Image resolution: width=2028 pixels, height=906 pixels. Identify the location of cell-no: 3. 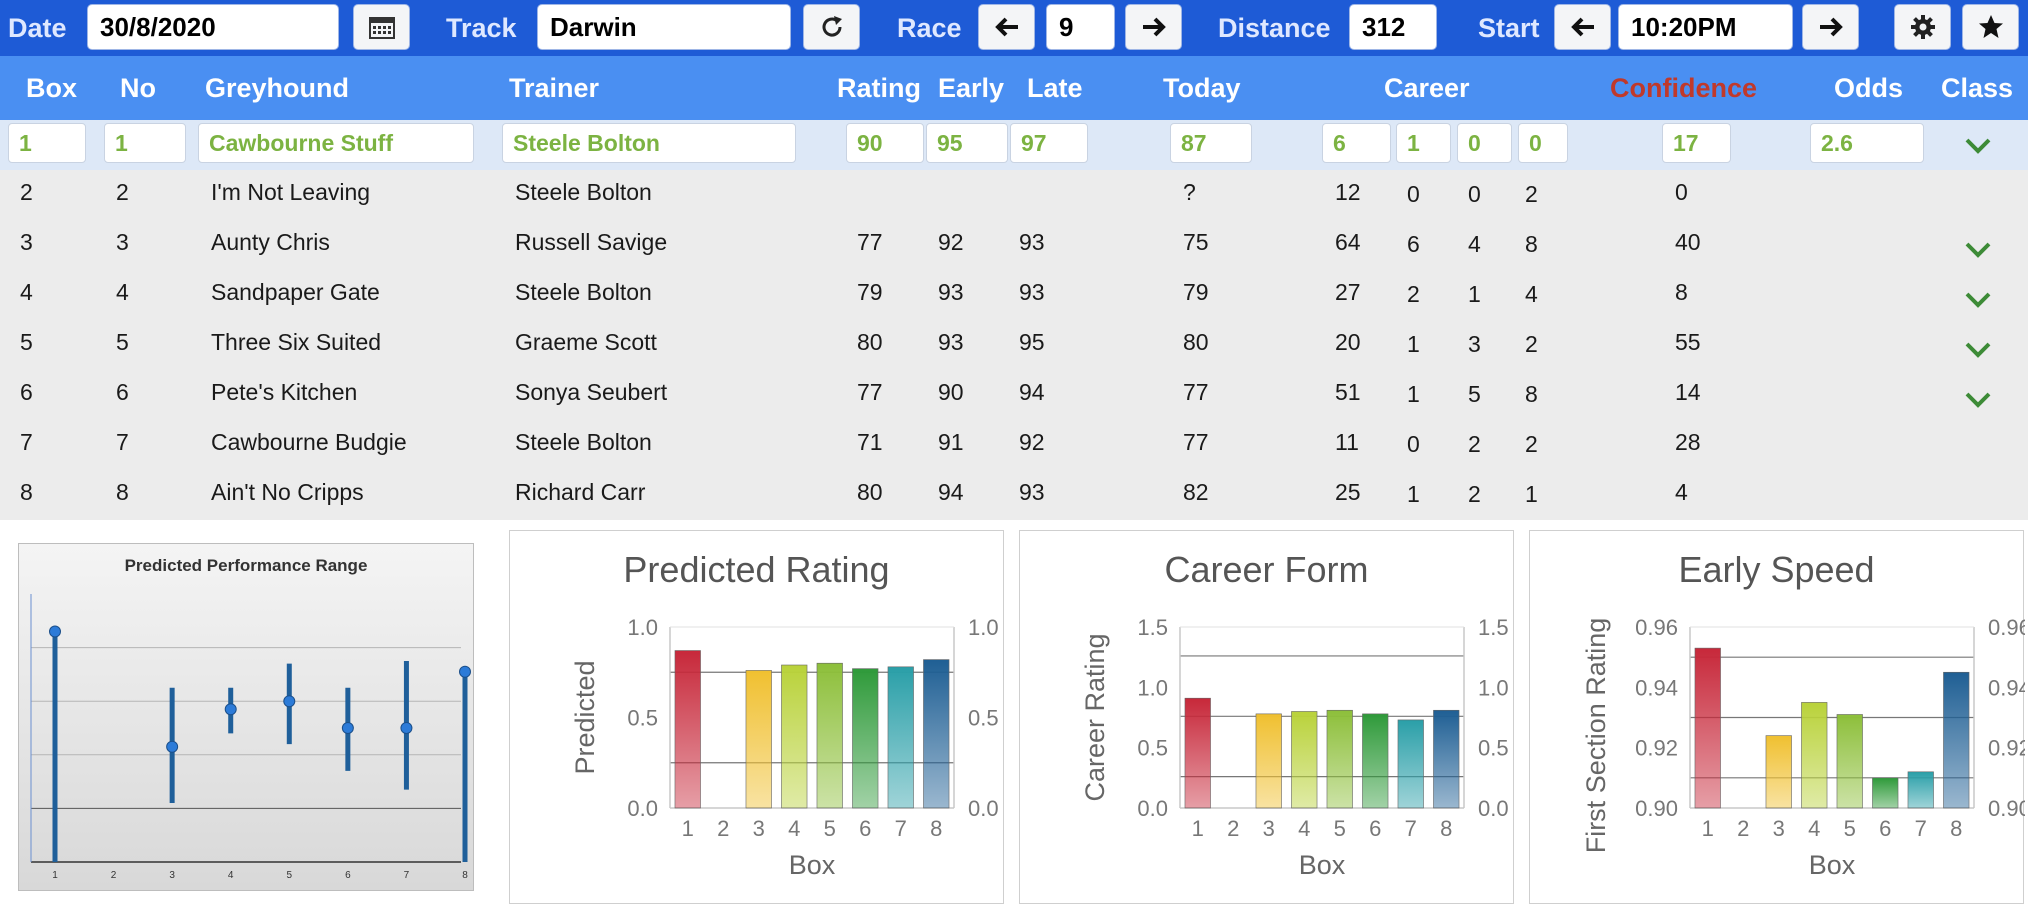
(122, 242).